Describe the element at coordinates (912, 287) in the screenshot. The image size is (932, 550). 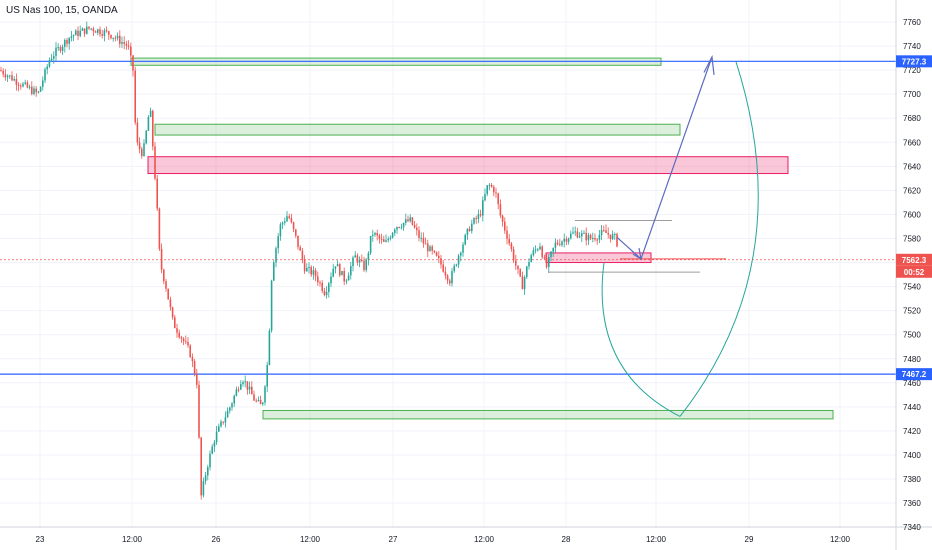
I see `y-tick-label: 7540` at that location.